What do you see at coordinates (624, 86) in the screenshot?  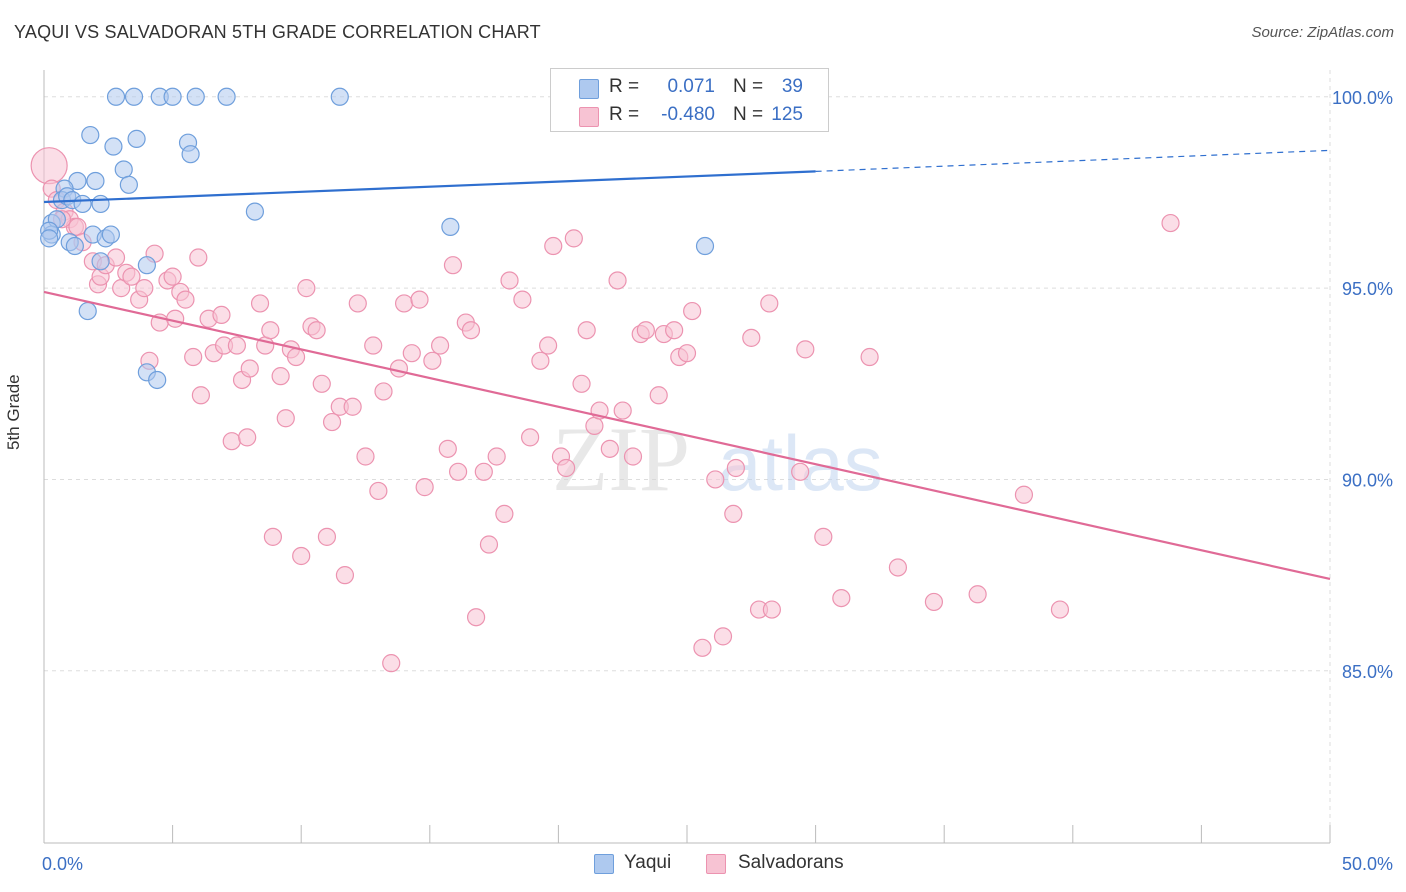 I see `legend-r-label: R =` at bounding box center [624, 86].